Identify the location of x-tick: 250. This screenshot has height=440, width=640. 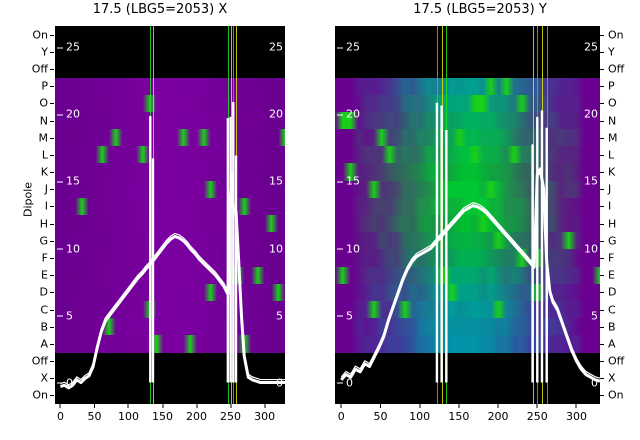
(537, 413).